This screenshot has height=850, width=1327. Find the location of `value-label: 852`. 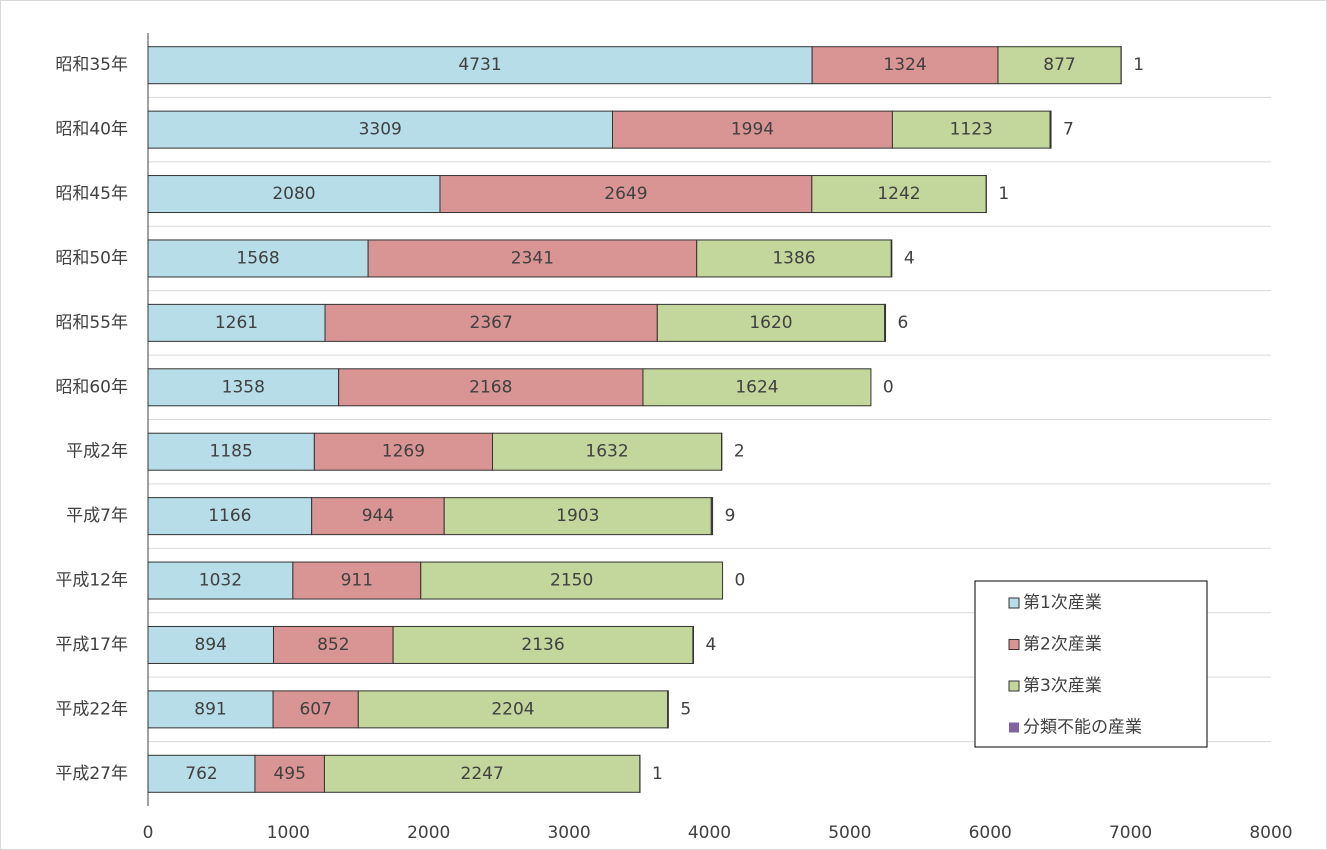

value-label: 852 is located at coordinates (333, 645).